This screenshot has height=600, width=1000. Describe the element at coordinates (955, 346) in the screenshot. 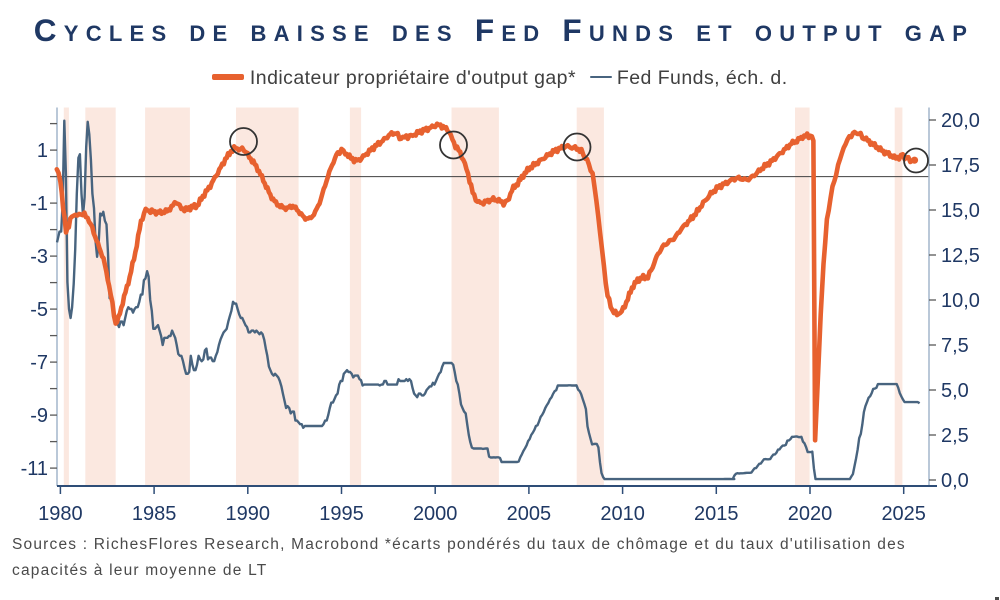

I see `svg-text: 7,5` at that location.